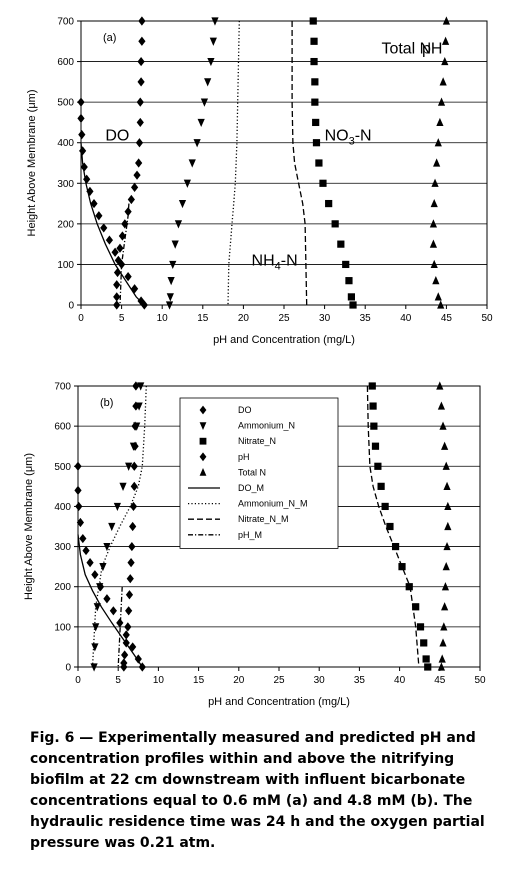  I want to click on series-nitrate-n, so click(400, 526).